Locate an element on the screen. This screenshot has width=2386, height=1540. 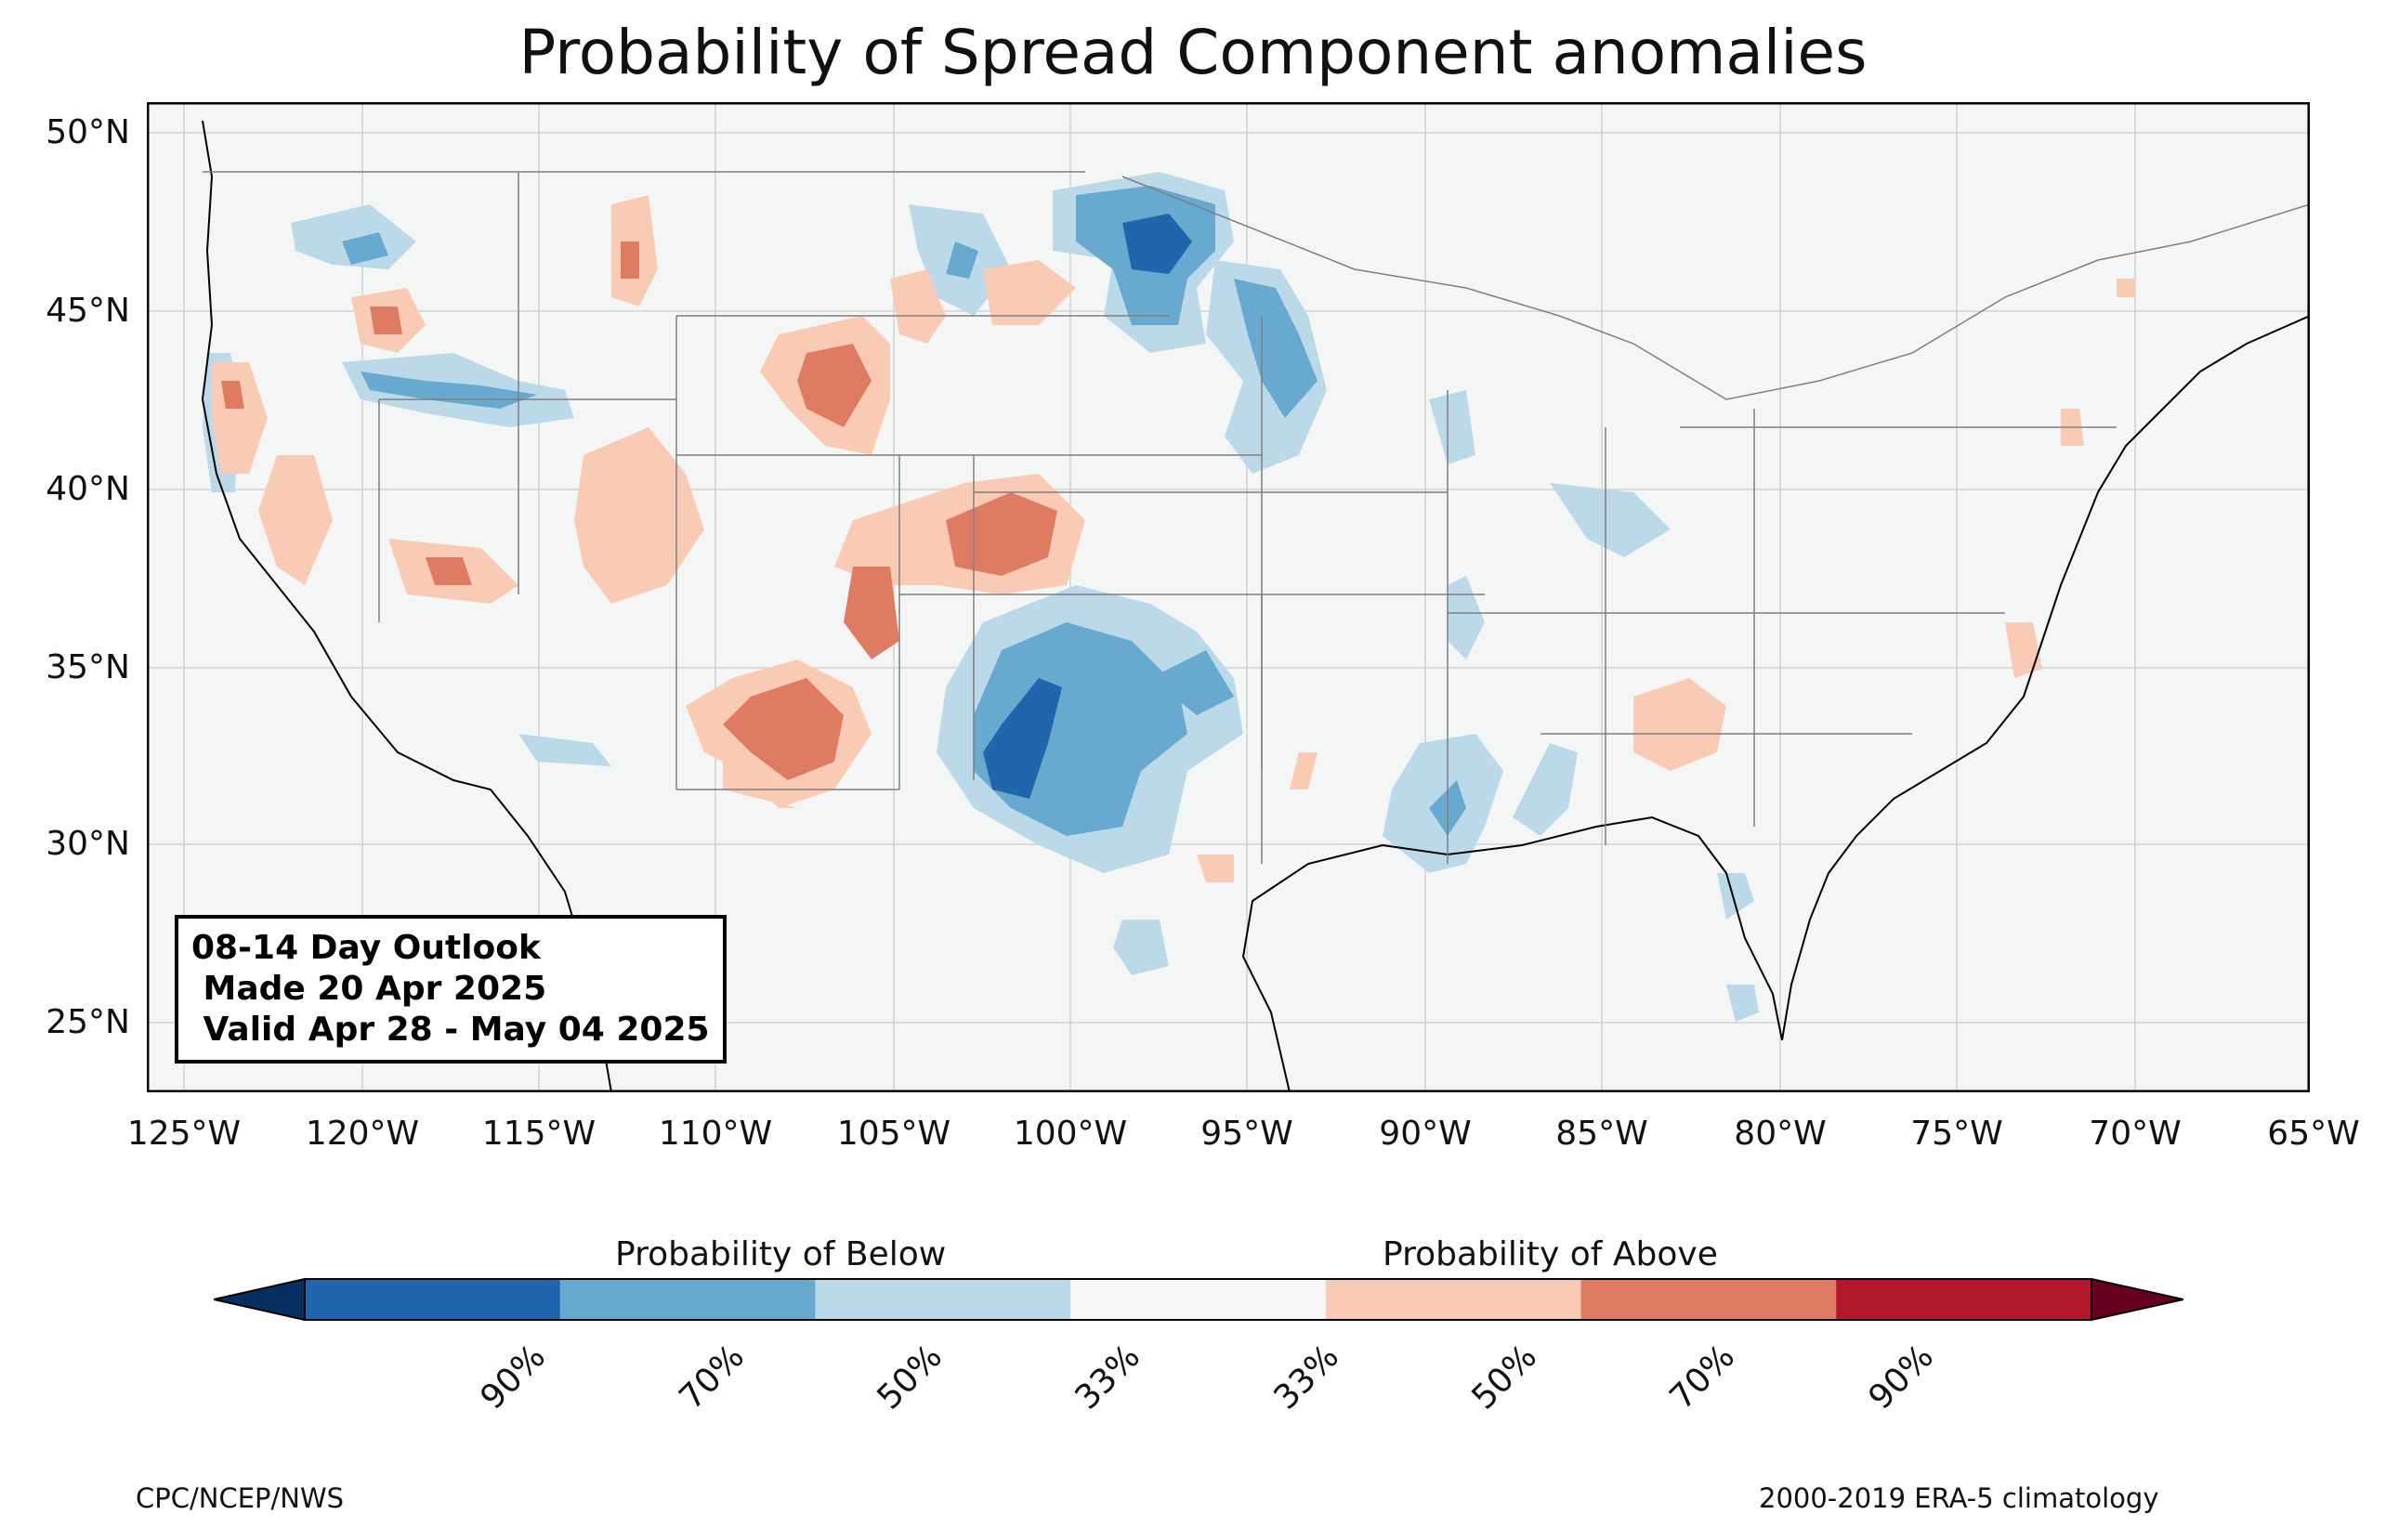
lat-label-45: 45°N is located at coordinates (88, 311).